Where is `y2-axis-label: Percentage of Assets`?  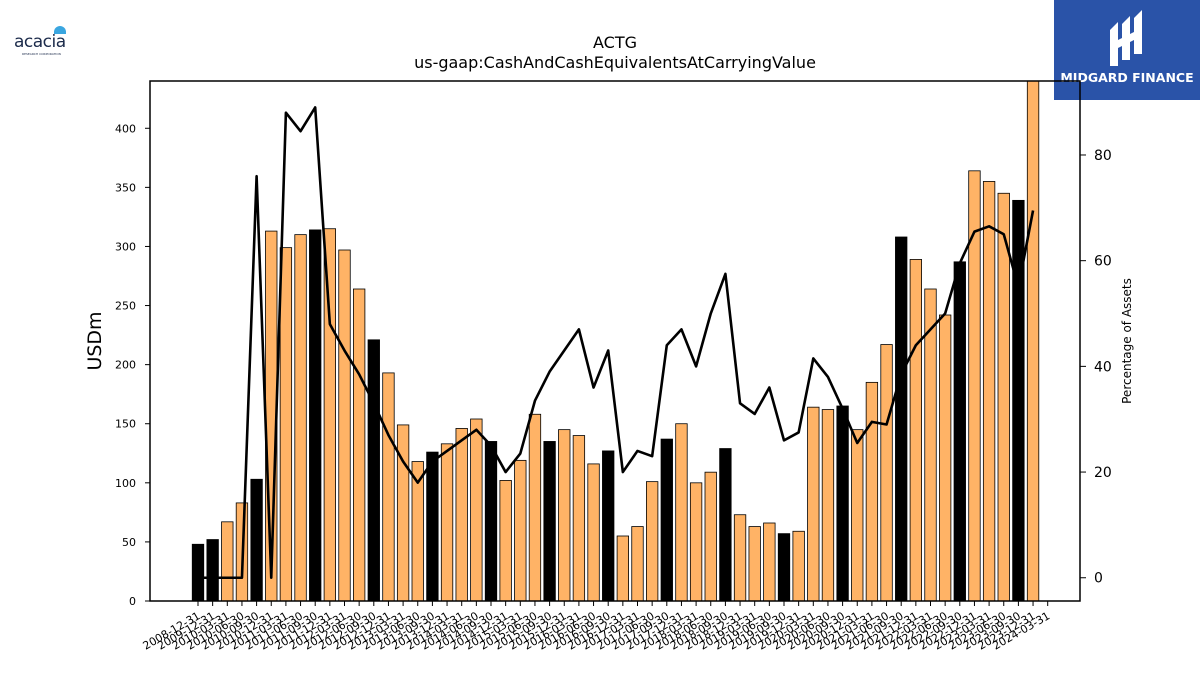 y2-axis-label: Percentage of Assets is located at coordinates (1127, 341).